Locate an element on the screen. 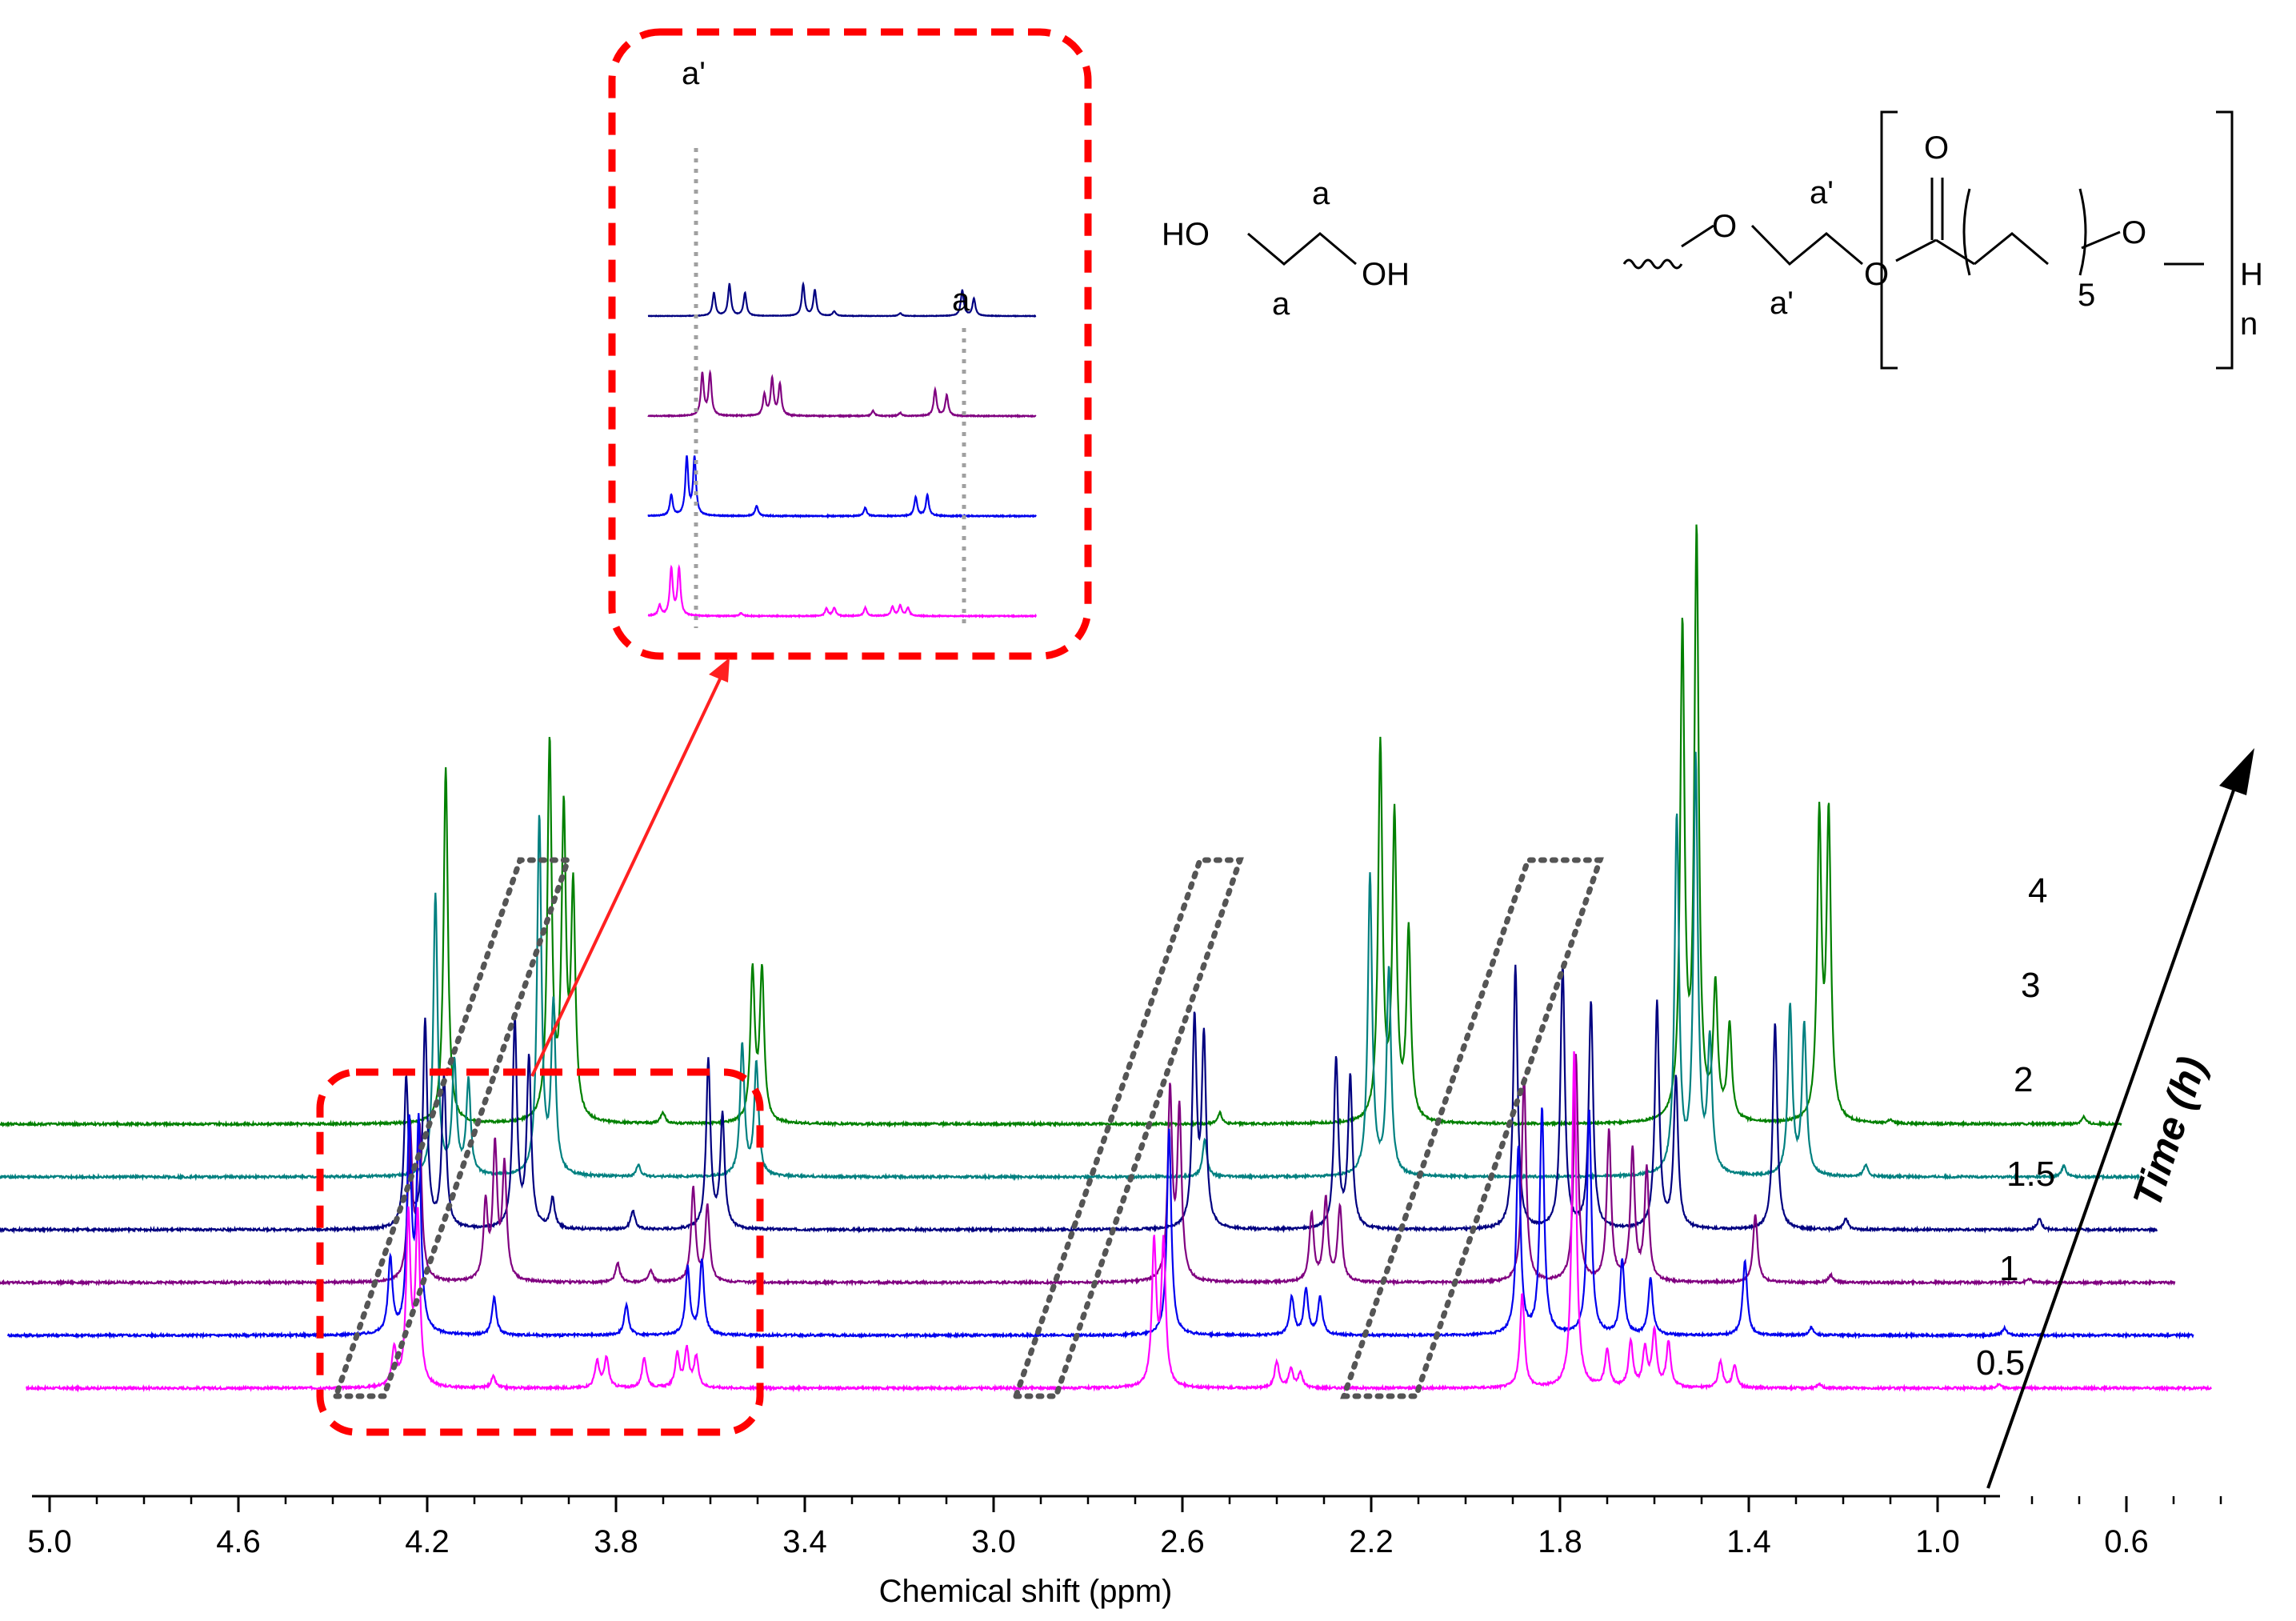 This screenshot has height=1621, width=2296. spectrum-1h is located at coordinates (1100, 1223).